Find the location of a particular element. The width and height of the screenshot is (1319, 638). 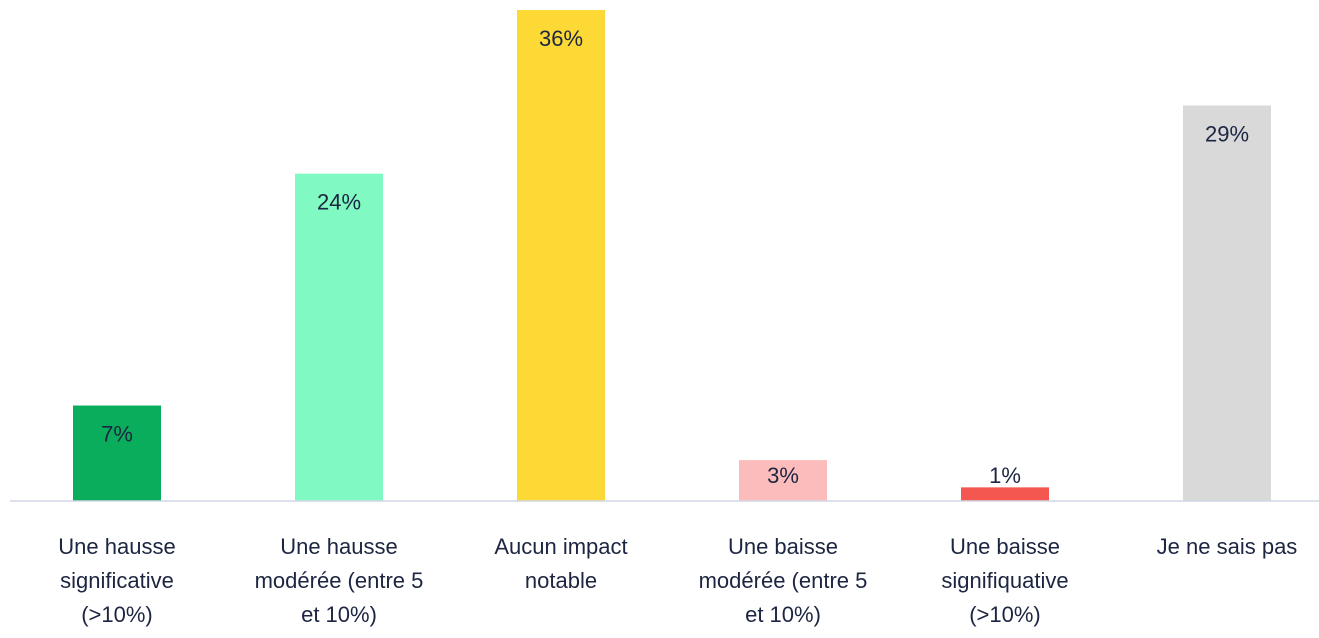

x-tick-label: Une hausse significative (>10%) is located at coordinates (117, 580).